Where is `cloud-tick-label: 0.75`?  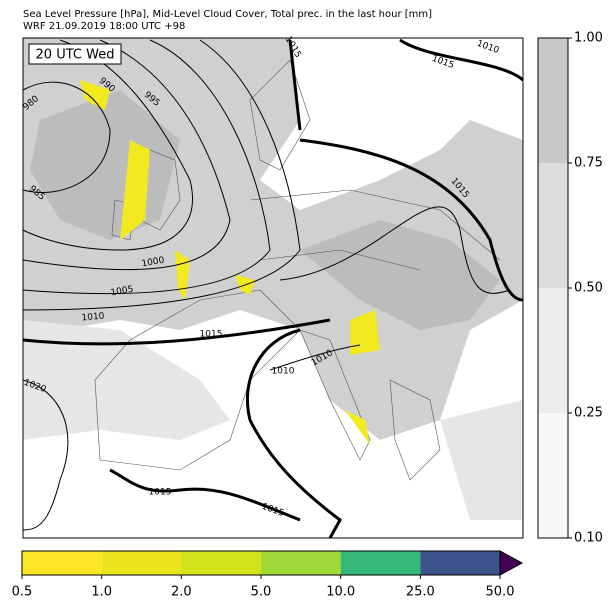 cloud-tick-label: 0.75 is located at coordinates (588, 163).